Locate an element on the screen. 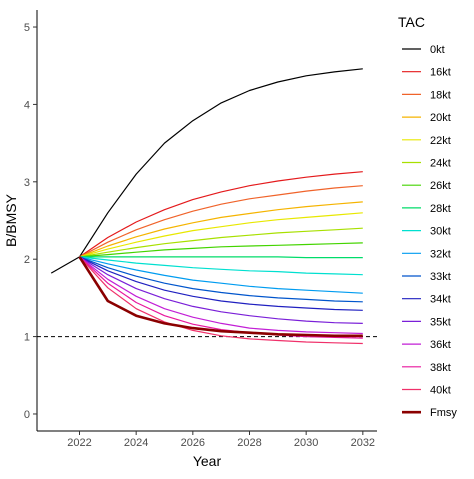 The image size is (474, 479). y-tick-label: 0 is located at coordinates (27, 415).